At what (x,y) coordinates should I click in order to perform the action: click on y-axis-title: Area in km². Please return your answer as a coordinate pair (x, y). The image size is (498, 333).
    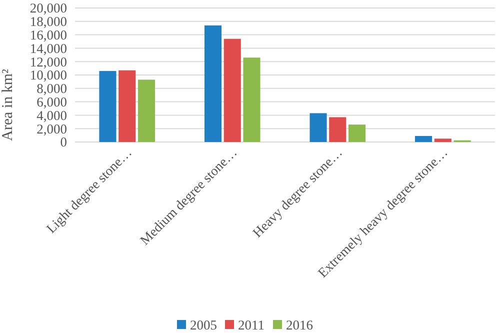
    Looking at the image, I should click on (8, 104).